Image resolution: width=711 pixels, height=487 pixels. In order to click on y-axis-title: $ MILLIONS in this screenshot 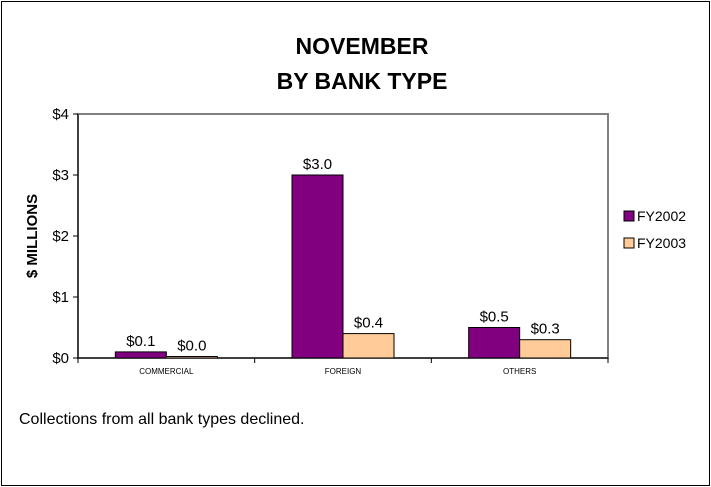, I will do `click(32, 236)`.